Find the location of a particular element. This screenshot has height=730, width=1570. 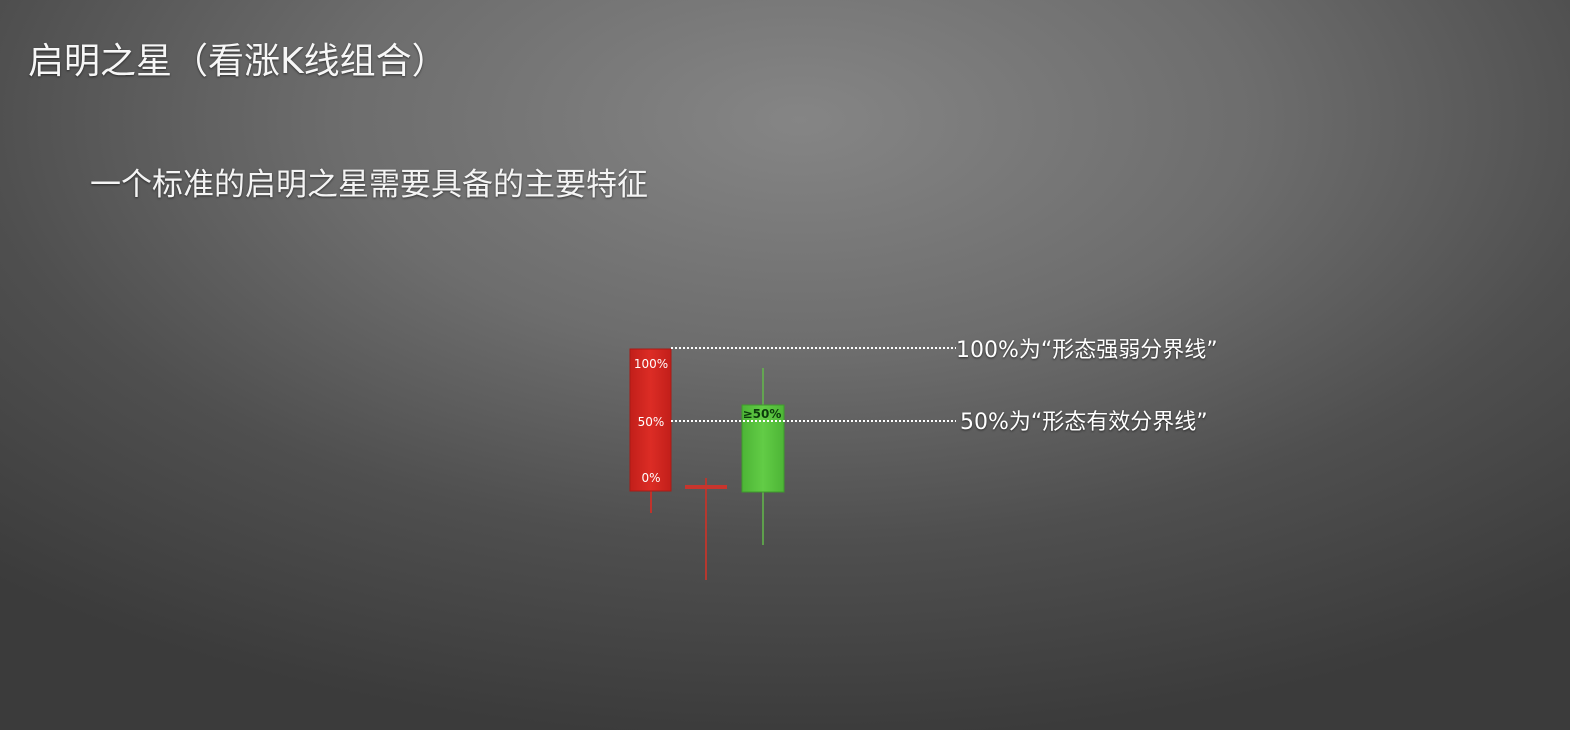

first-candle-body is located at coordinates (650, 420).